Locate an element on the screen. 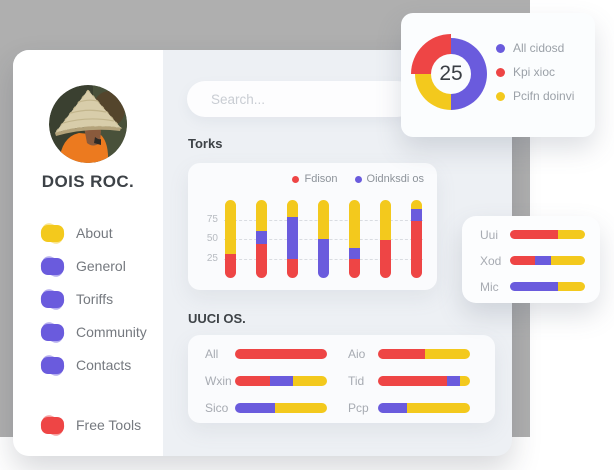 Image resolution: width=614 pixels, height=470 pixels. legend-item-all-cidosd: All cidosd is located at coordinates (535, 48).